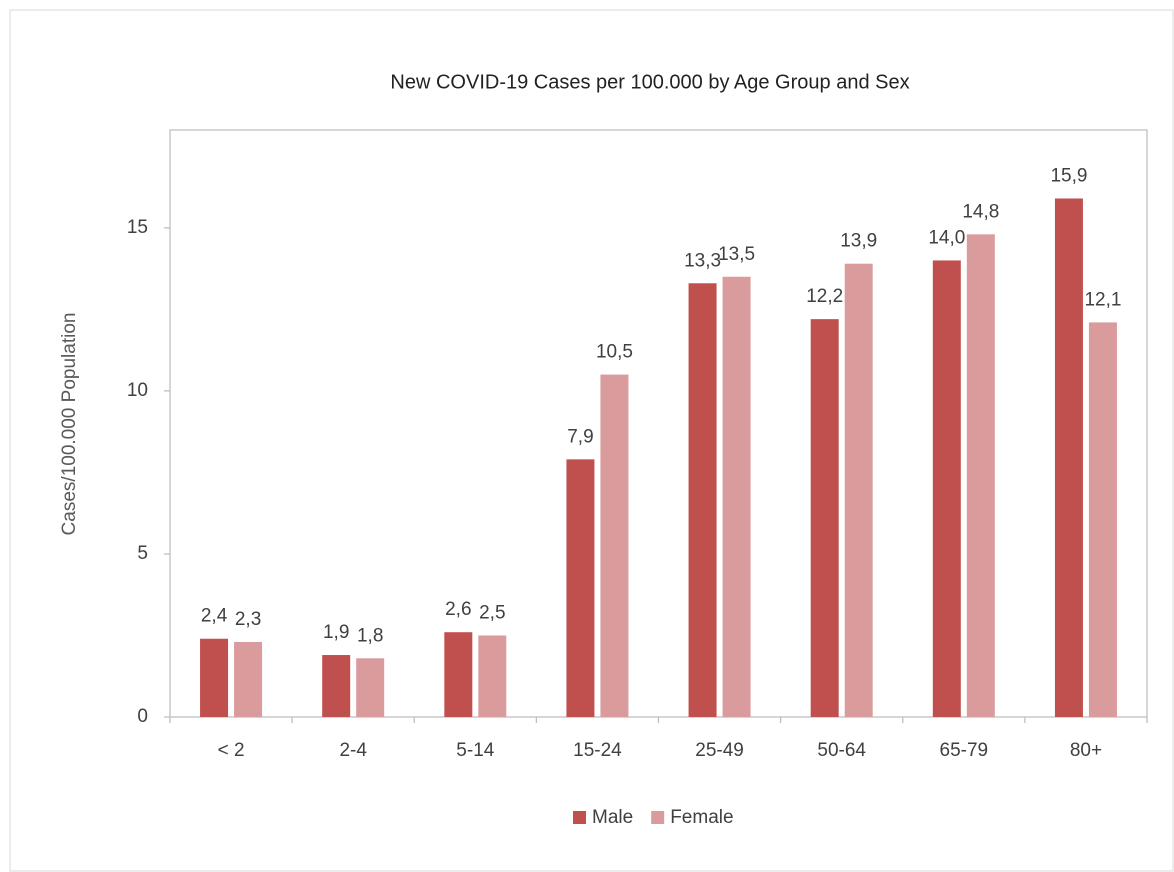 The width and height of the screenshot is (1174, 872). What do you see at coordinates (458, 609) in the screenshot?
I see `data-label: 2,6` at bounding box center [458, 609].